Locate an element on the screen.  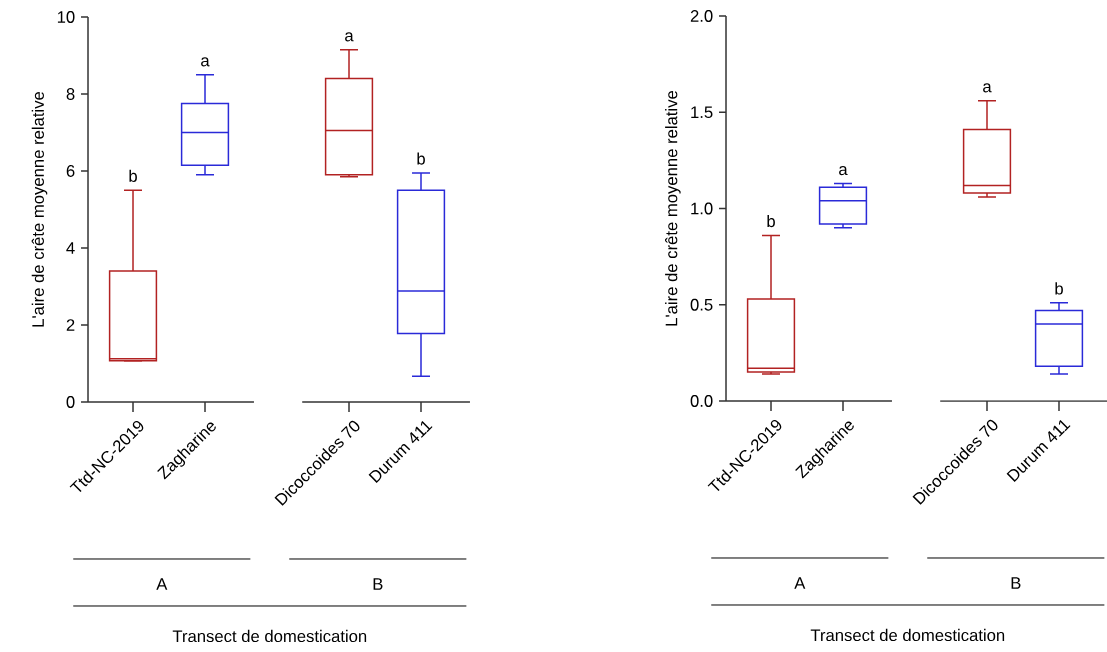
y-tick-label: 1.0 is located at coordinates (702, 208).